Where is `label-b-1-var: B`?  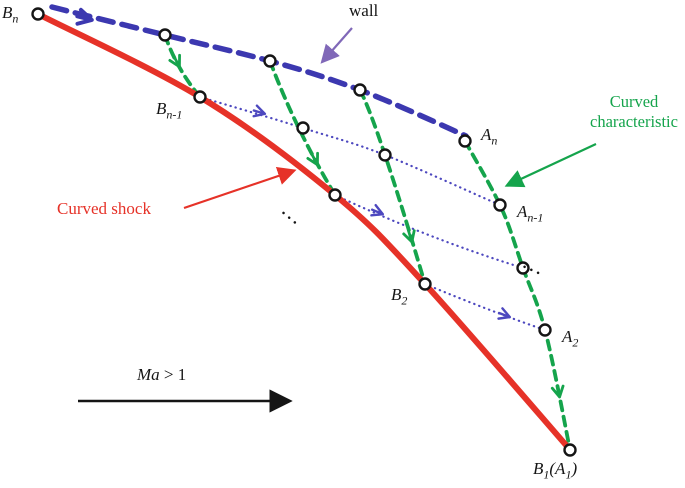
label-b-1-var: B is located at coordinates (538, 468).